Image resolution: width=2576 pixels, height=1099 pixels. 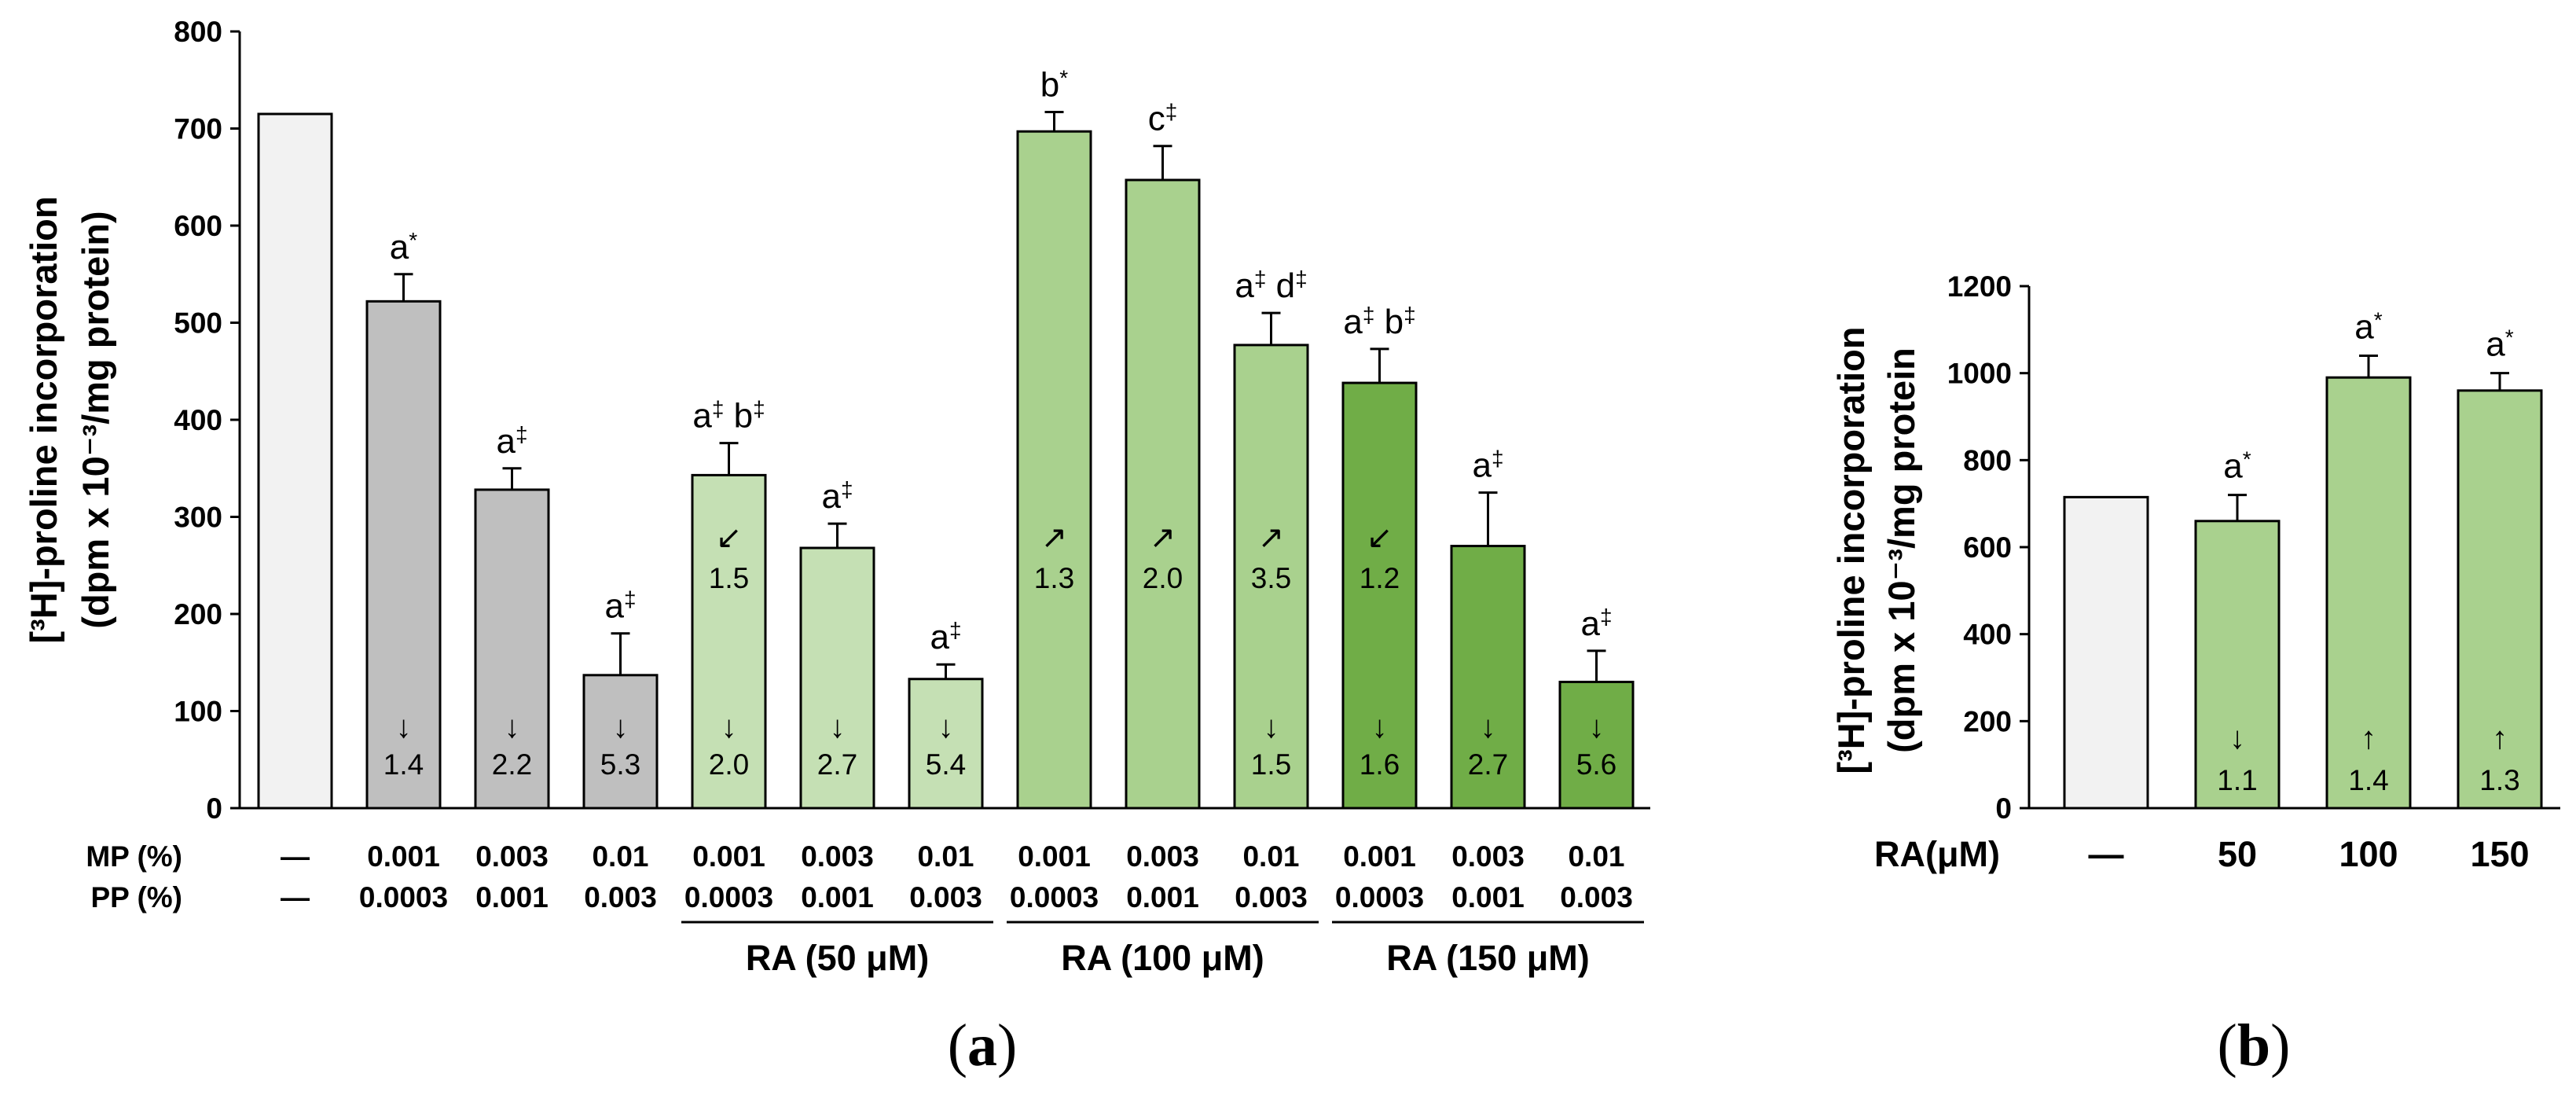 What do you see at coordinates (2499, 780) in the screenshot?
I see `fold-value-b: 1.3` at bounding box center [2499, 780].